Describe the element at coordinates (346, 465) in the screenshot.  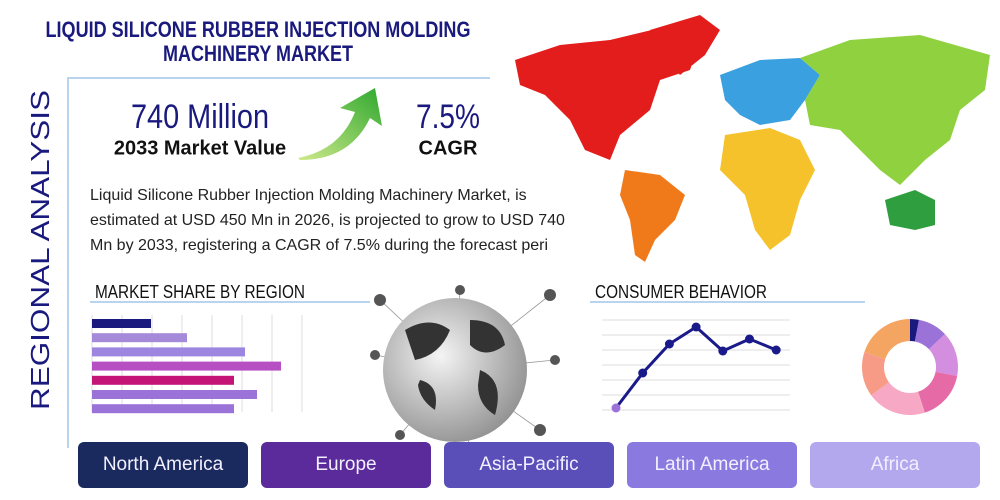
I see `region-button: Europe` at that location.